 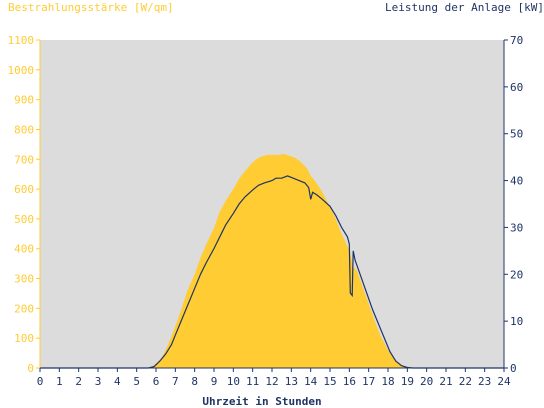 What do you see at coordinates (516, 274) in the screenshot?
I see `right-tick-label: 20` at bounding box center [516, 274].